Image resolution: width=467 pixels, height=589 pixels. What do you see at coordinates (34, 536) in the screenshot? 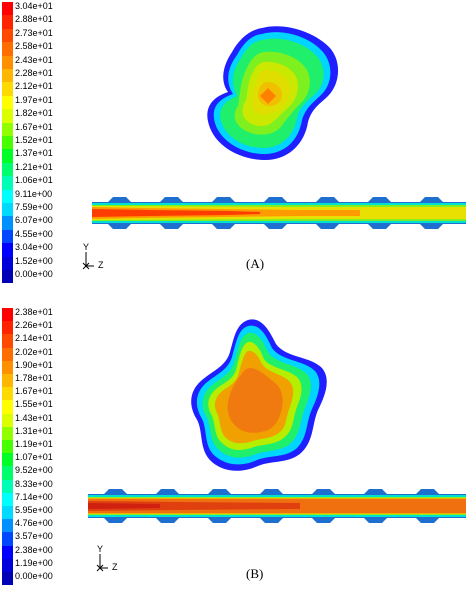
I see `legend-label: 3.57e+00` at bounding box center [34, 536].